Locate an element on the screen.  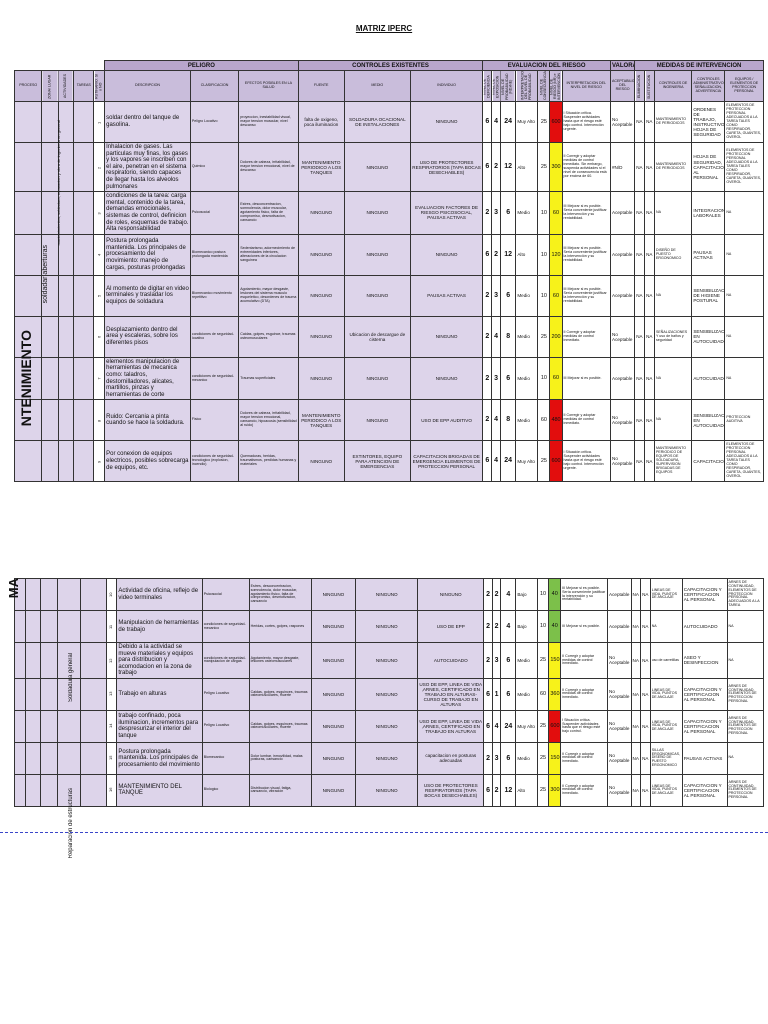
interpretacion-np: Alto is located at coordinates (527, 167).